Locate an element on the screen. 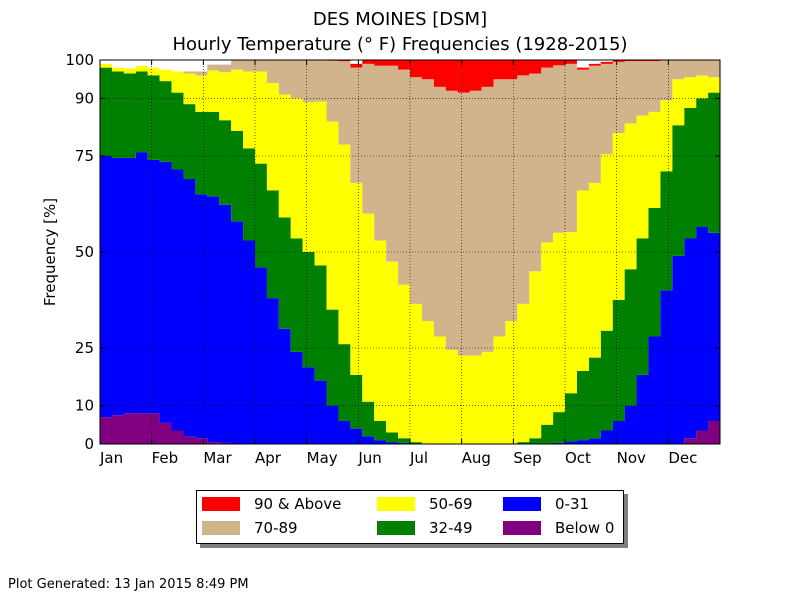  legend-label: Below 0 is located at coordinates (585, 528).